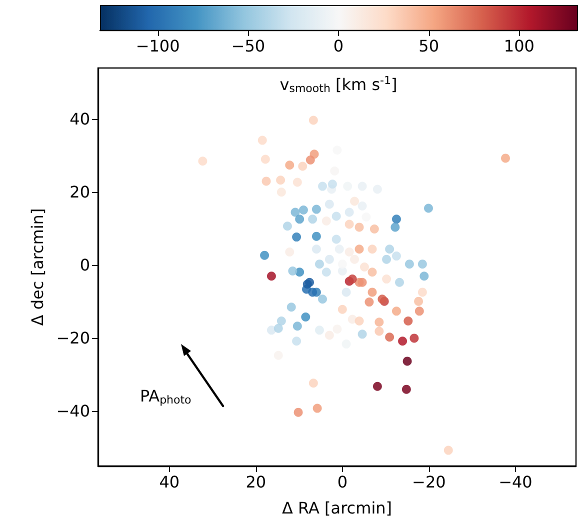  I want to click on y-tick-label: 0, so click(85, 265).